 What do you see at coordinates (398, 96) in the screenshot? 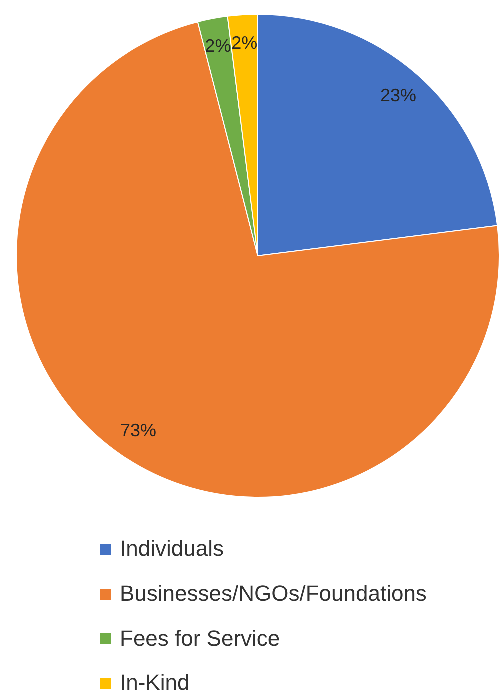
I see `data-label: 23%` at bounding box center [398, 96].